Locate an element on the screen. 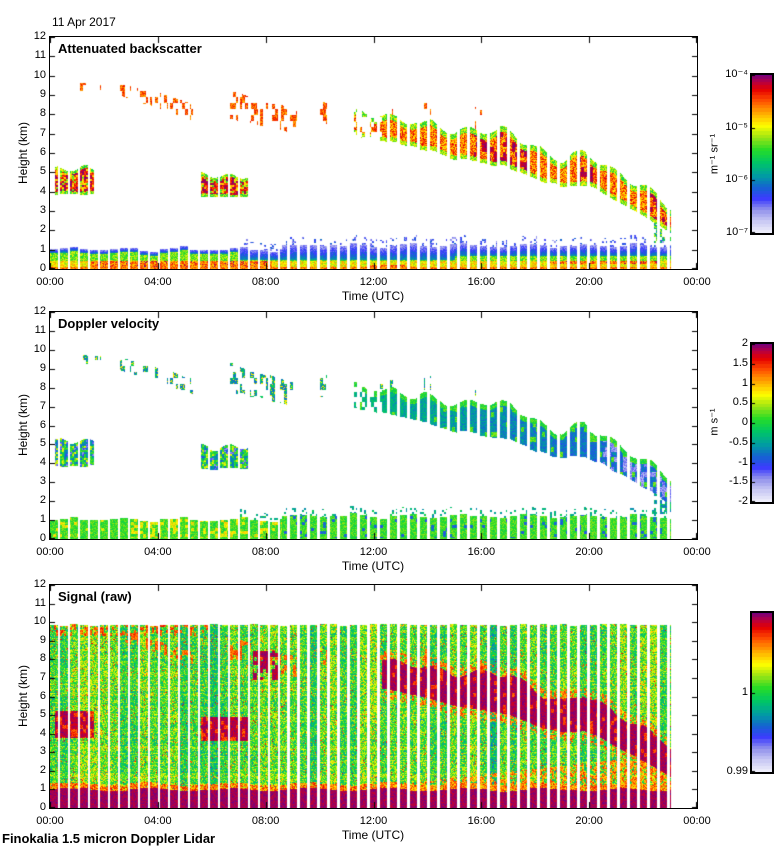 This screenshot has width=780, height=850. x-axis-label-signal-raw: Time (UTC) is located at coordinates (373, 835).